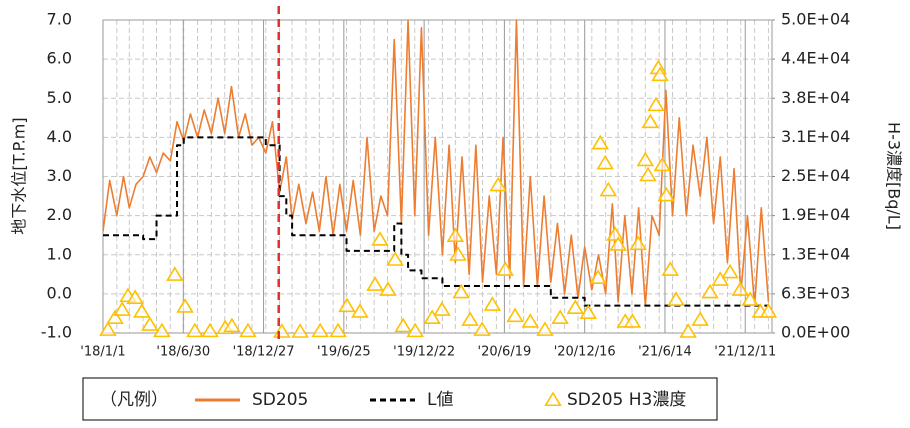 Image resolution: width=910 pixels, height=428 pixels. What do you see at coordinates (59, 97) in the screenshot?
I see `y-tick-label: 5.0` at bounding box center [59, 97].